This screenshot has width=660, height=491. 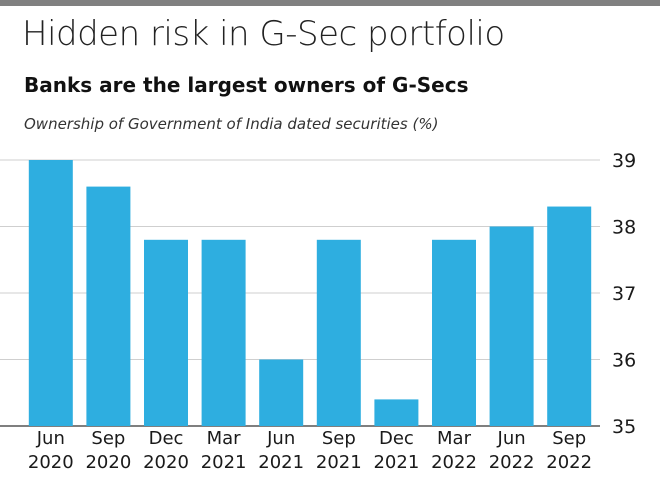 What do you see at coordinates (624, 228) in the screenshot?
I see `y-tick-label: 38` at bounding box center [624, 228].